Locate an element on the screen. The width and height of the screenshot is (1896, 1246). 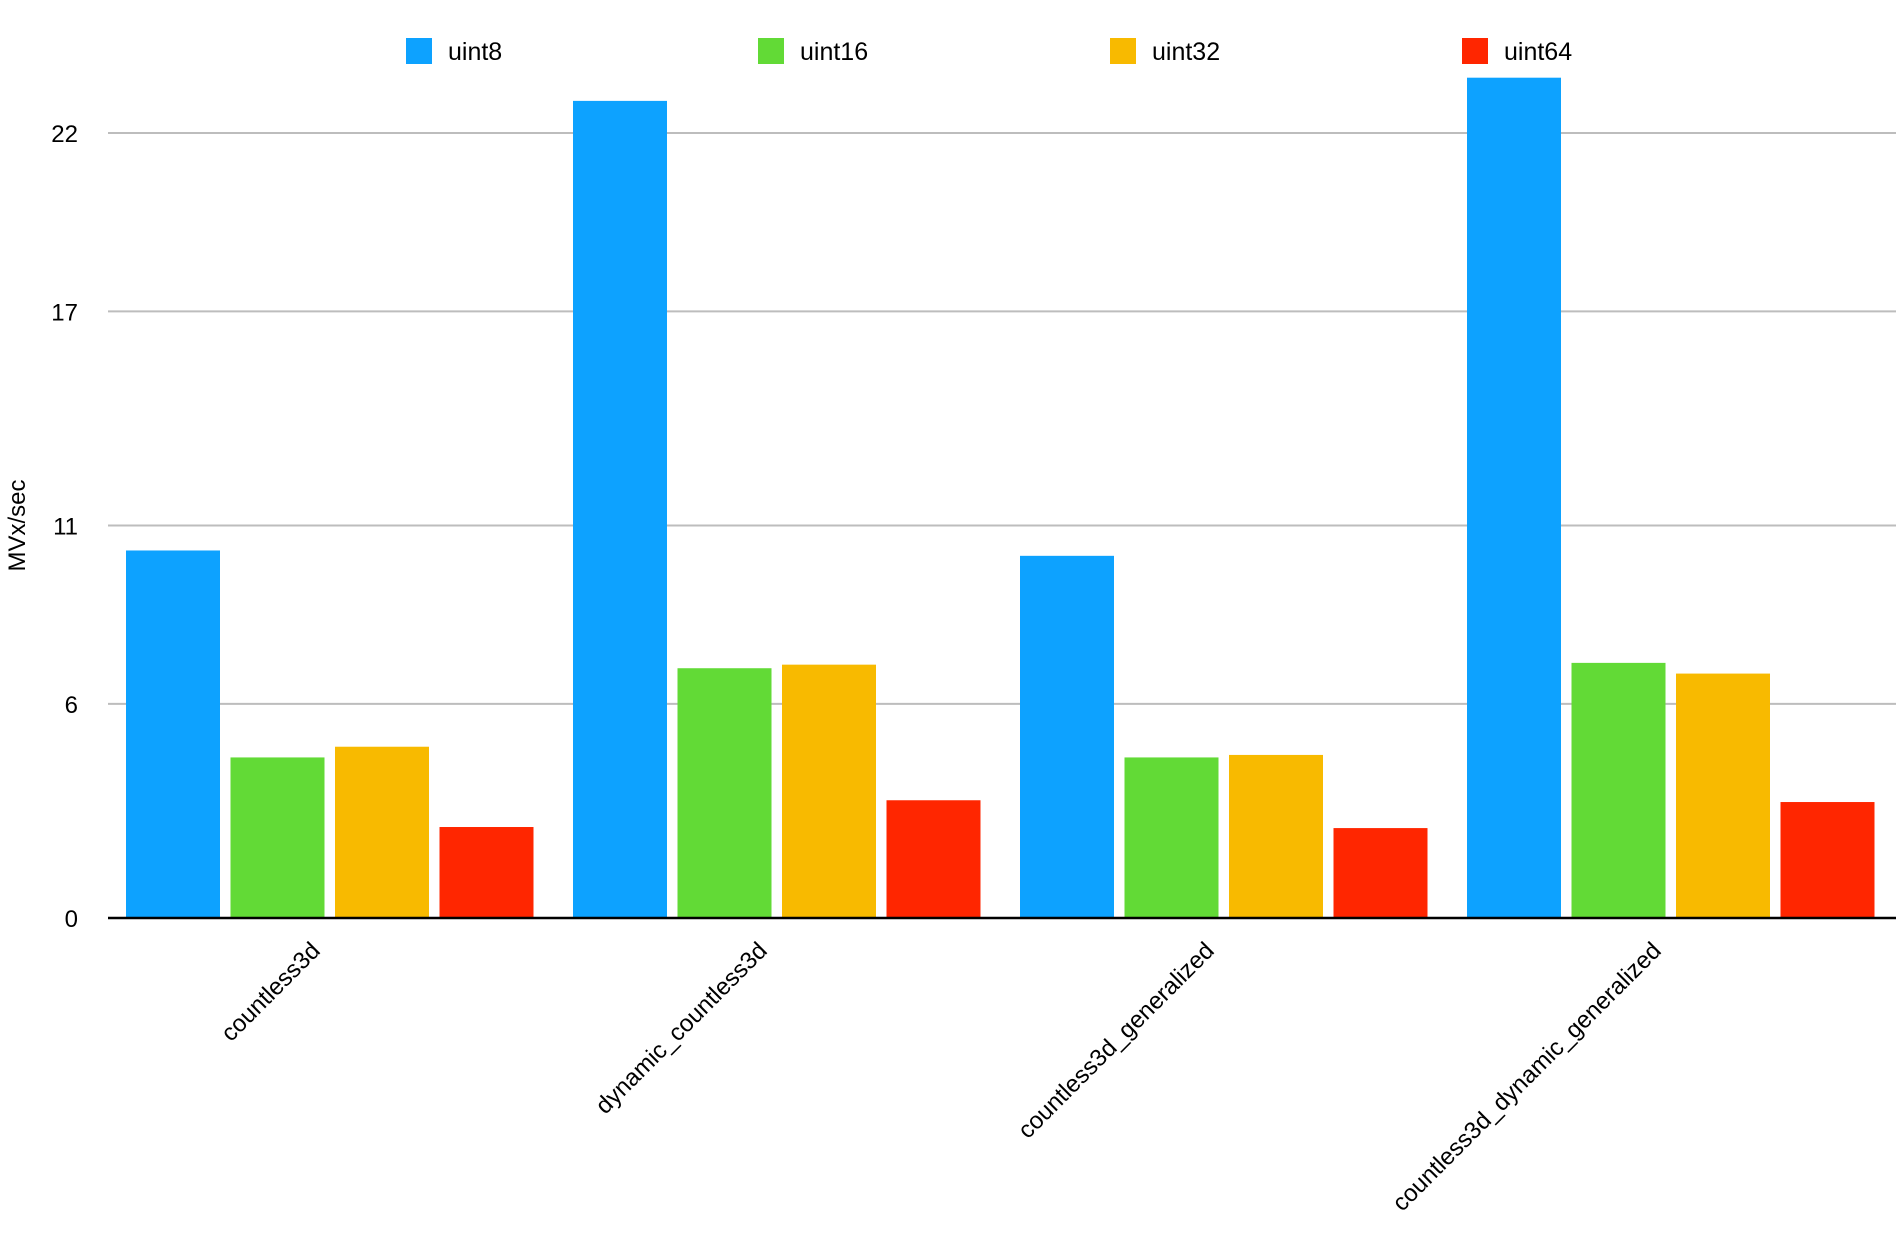
x-tick-label: countless3d_dynamic_generalized is located at coordinates (1526, 1076).